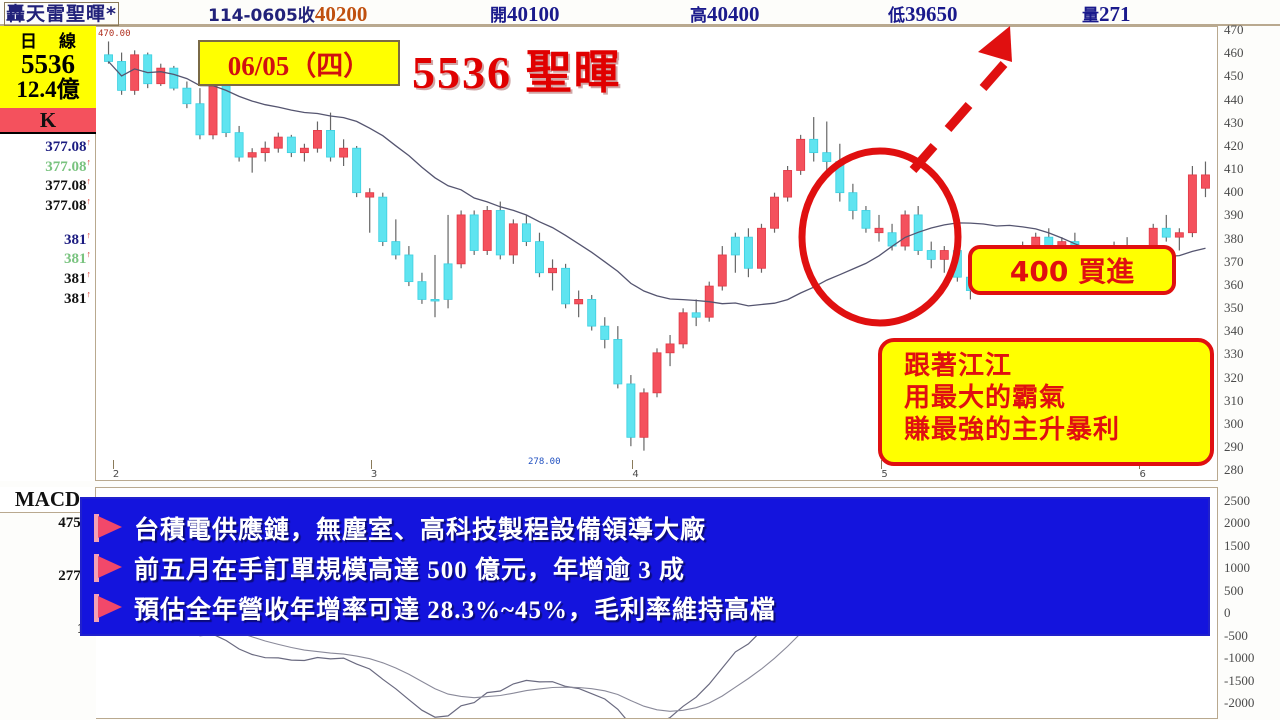 Image resolution: width=1280 pixels, height=720 pixels. What do you see at coordinates (52, 41) in the screenshot?
I see `period-label: 日 線` at bounding box center [52, 41].